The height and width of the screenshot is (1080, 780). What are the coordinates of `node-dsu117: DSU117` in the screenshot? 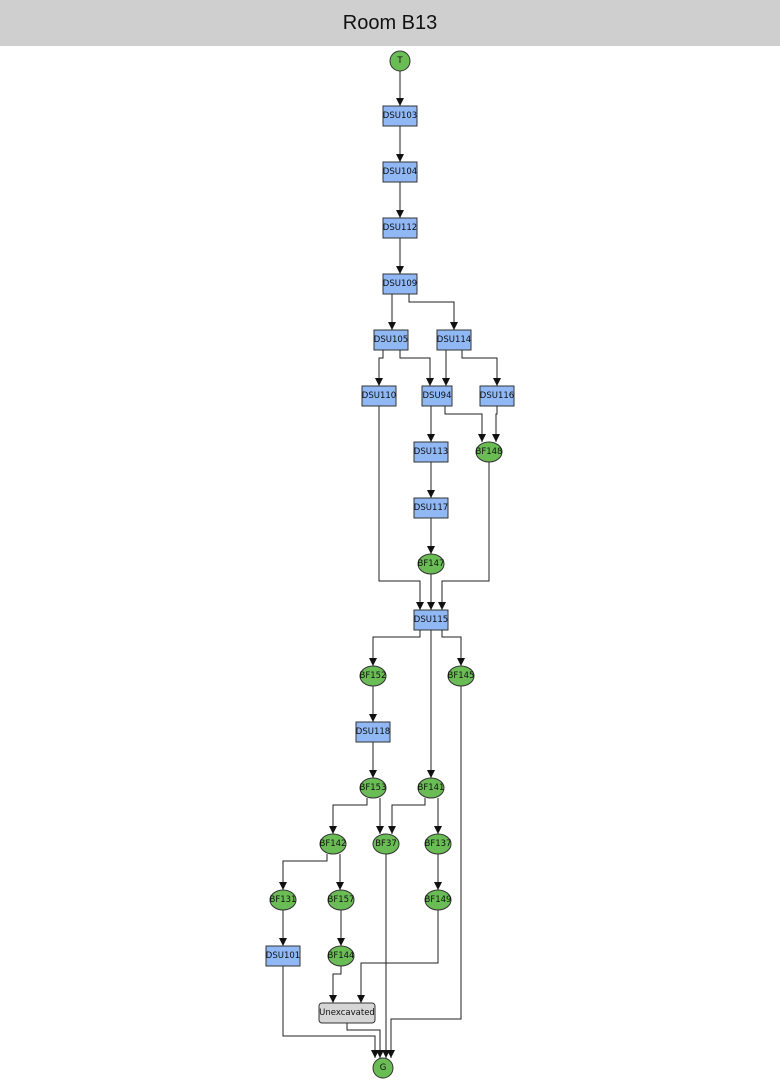 It's located at (431, 508).